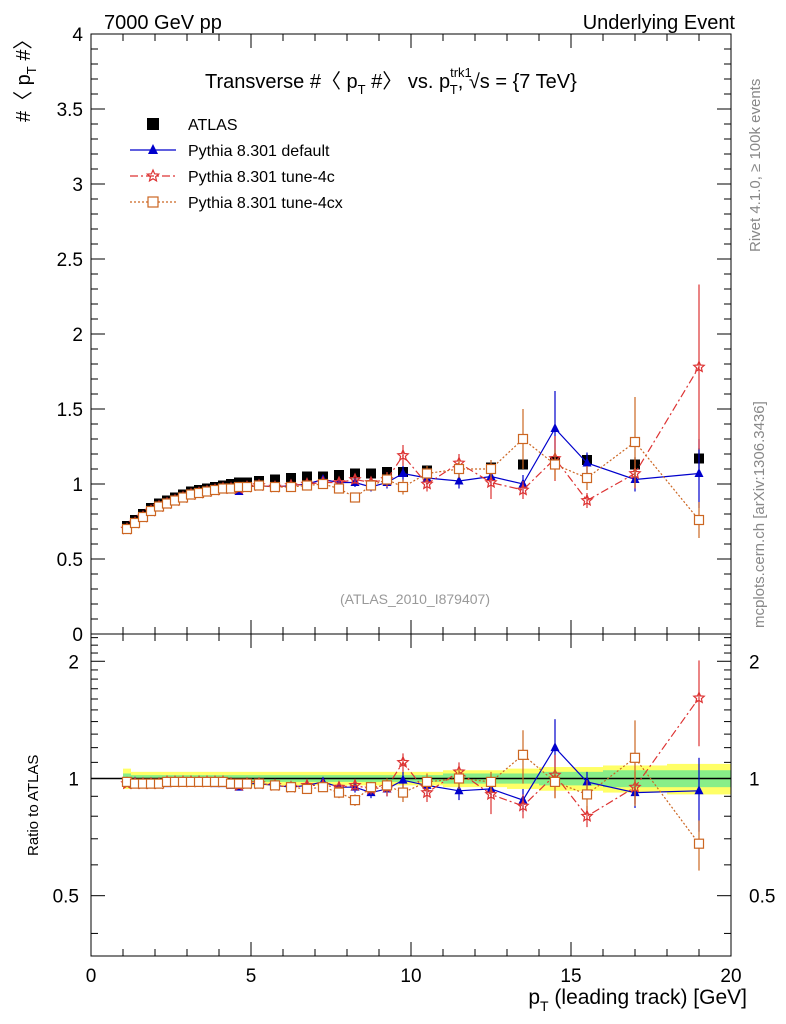  I want to click on legend-entry: Pythia 8.301 default, so click(230, 151).